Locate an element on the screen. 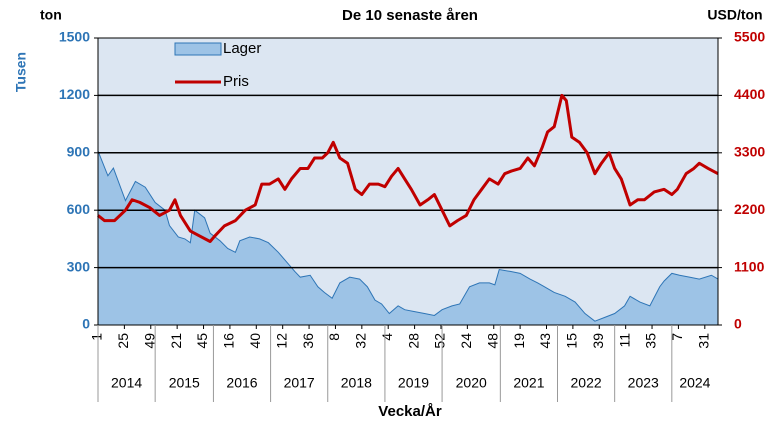 This screenshot has width=781, height=429. year-label: 2016 is located at coordinates (241, 383).